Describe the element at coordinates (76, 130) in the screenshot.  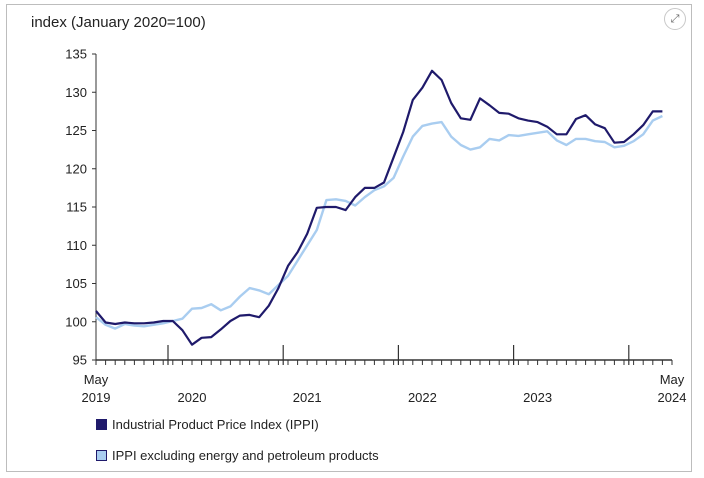
I see `y-tick-label: 125` at that location.